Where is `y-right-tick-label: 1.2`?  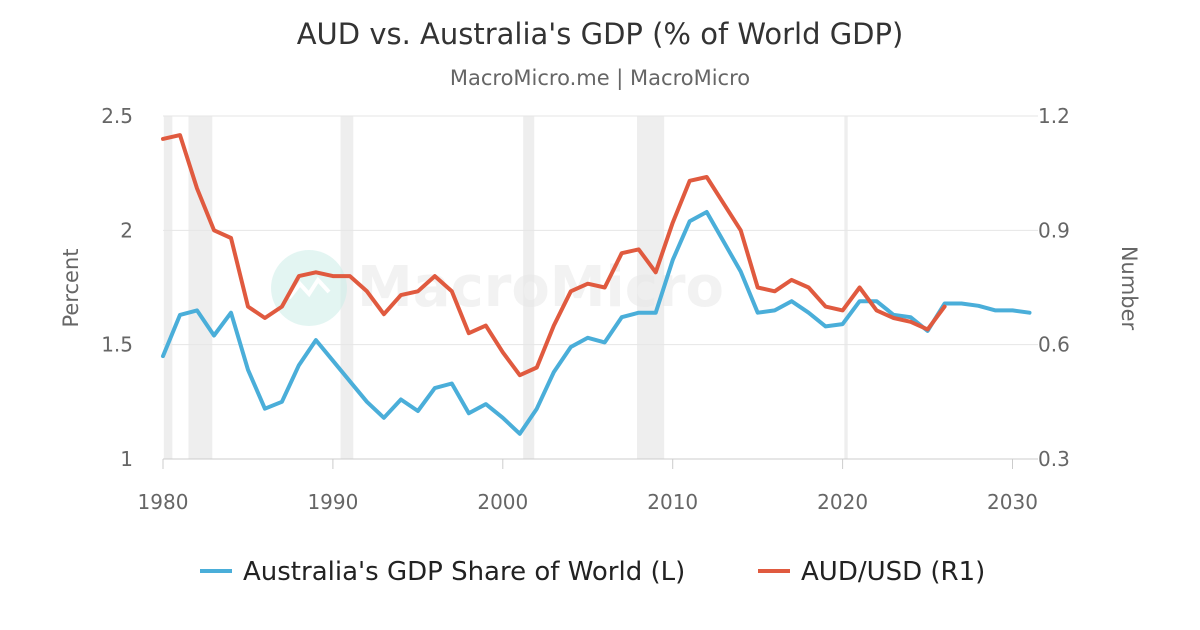
y-right-tick-label: 1.2 is located at coordinates (1054, 116).